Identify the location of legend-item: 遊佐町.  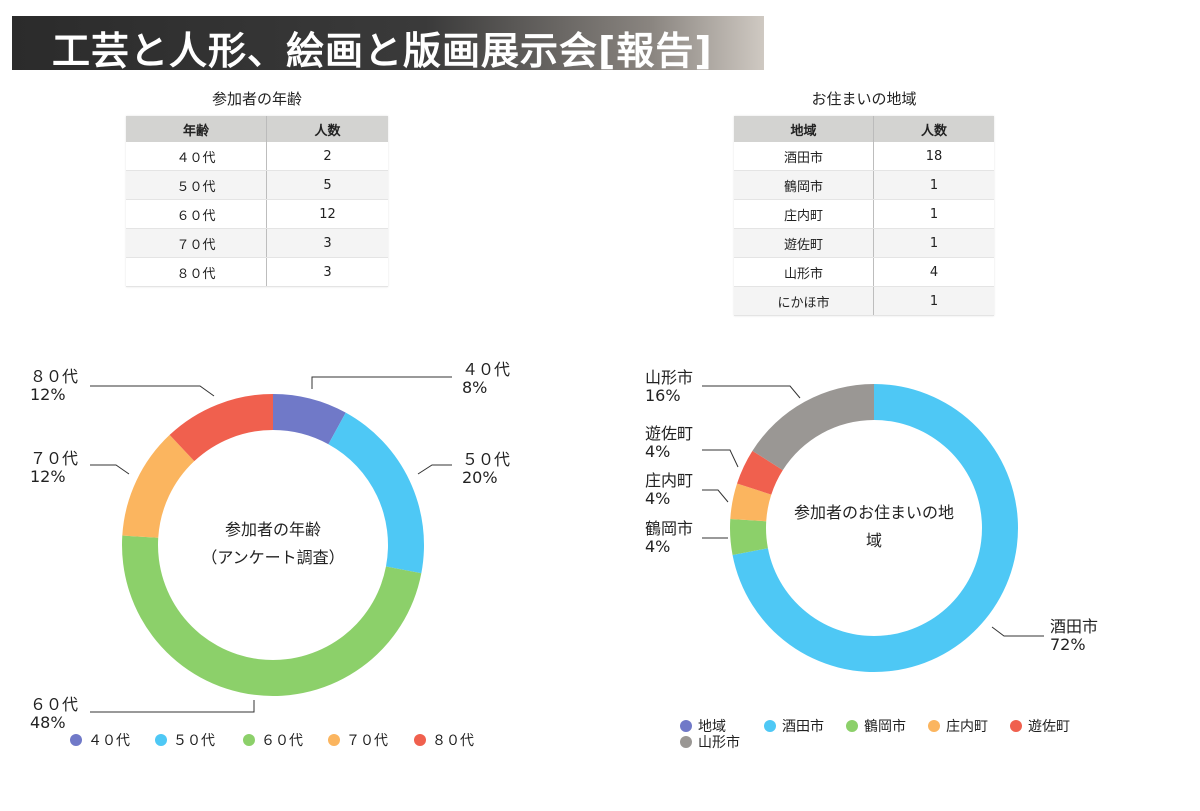
(1049, 727).